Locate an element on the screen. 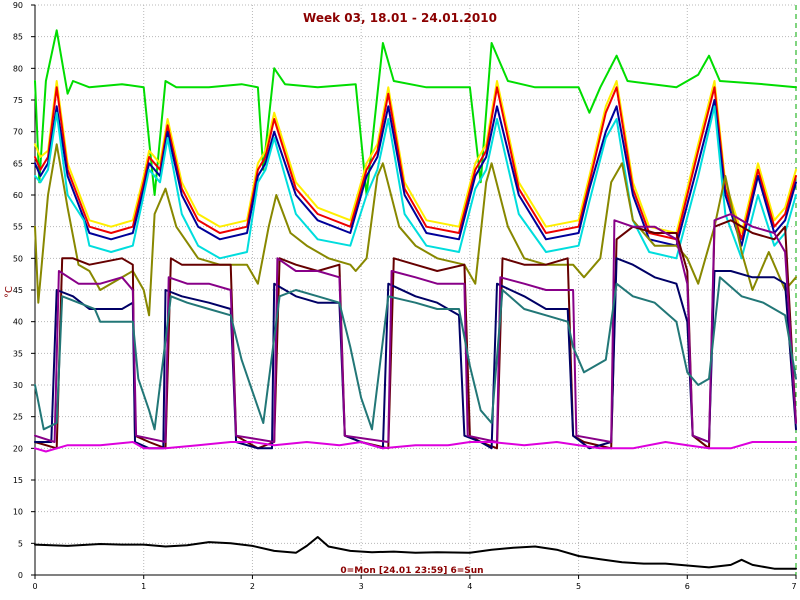  y-tick-label-9: 45 is located at coordinates (18, 290).